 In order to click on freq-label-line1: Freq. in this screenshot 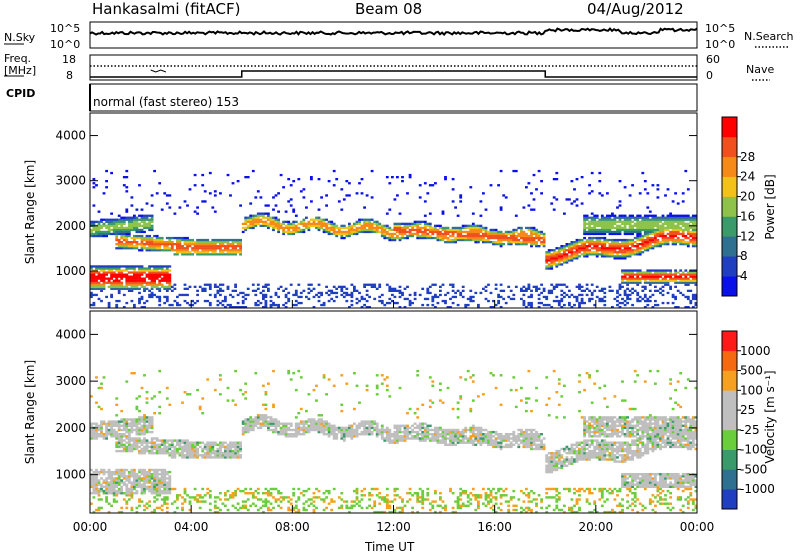, I will do `click(18, 58)`.